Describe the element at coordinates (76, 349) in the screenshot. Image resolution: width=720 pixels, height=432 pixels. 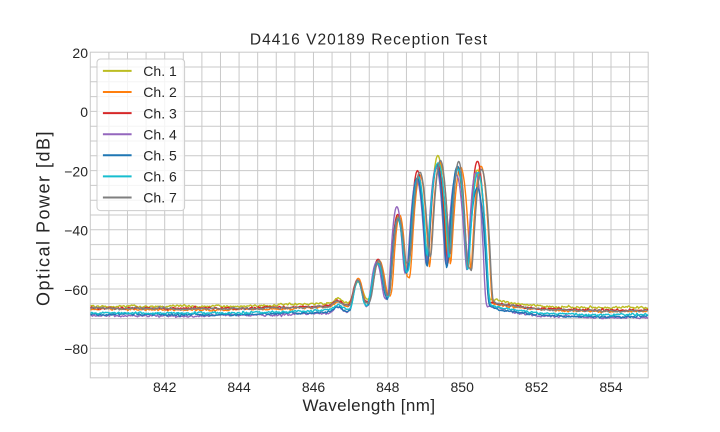
I see `svg-text: −80` at that location.